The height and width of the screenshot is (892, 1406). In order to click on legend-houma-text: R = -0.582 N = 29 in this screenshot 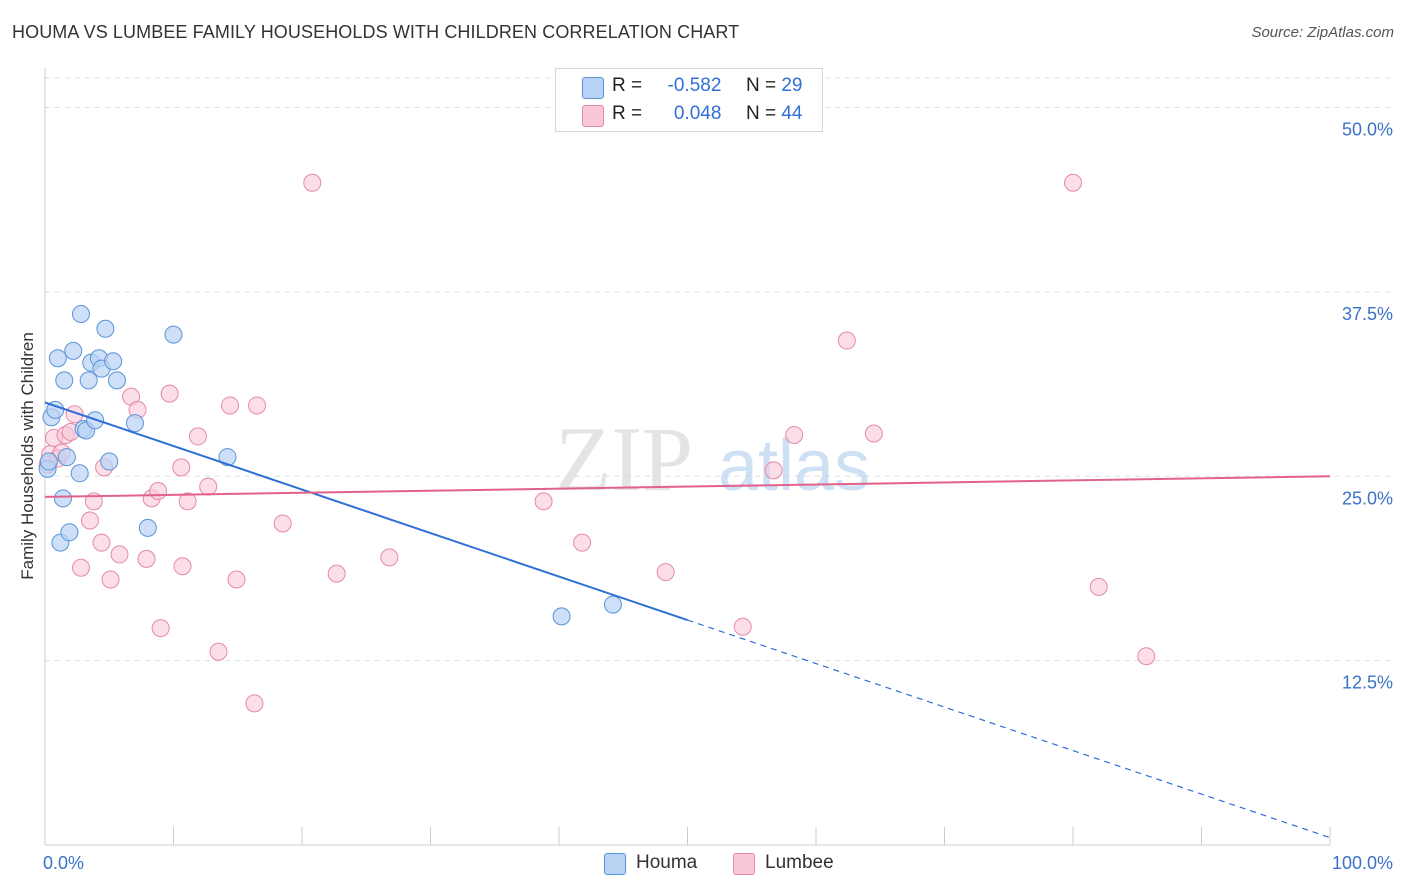, I will do `click(707, 86)`.